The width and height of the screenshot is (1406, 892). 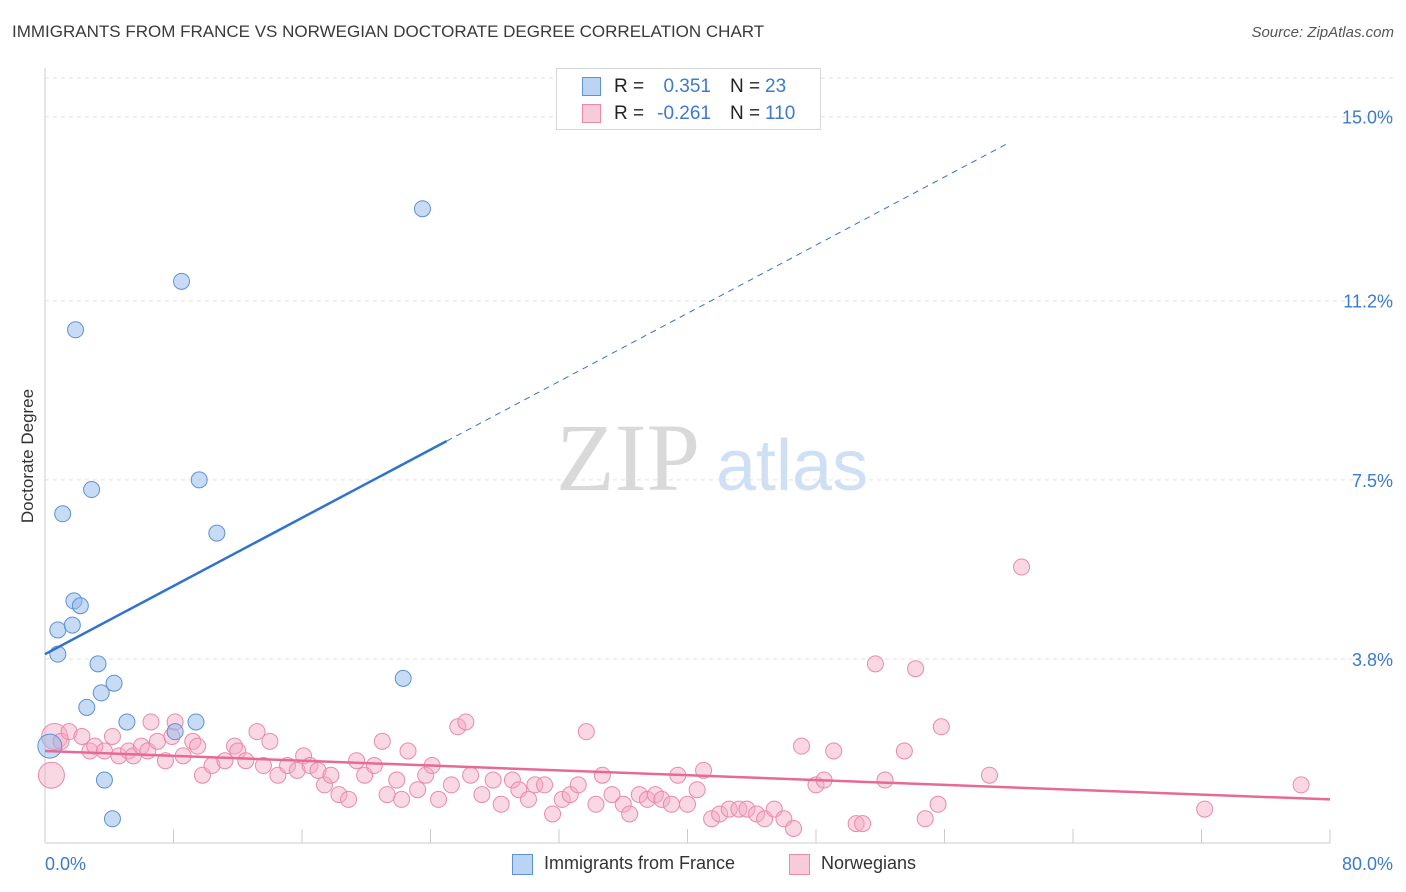 What do you see at coordinates (687, 775) in the screenshot?
I see `norwegians-trend-line` at bounding box center [687, 775].